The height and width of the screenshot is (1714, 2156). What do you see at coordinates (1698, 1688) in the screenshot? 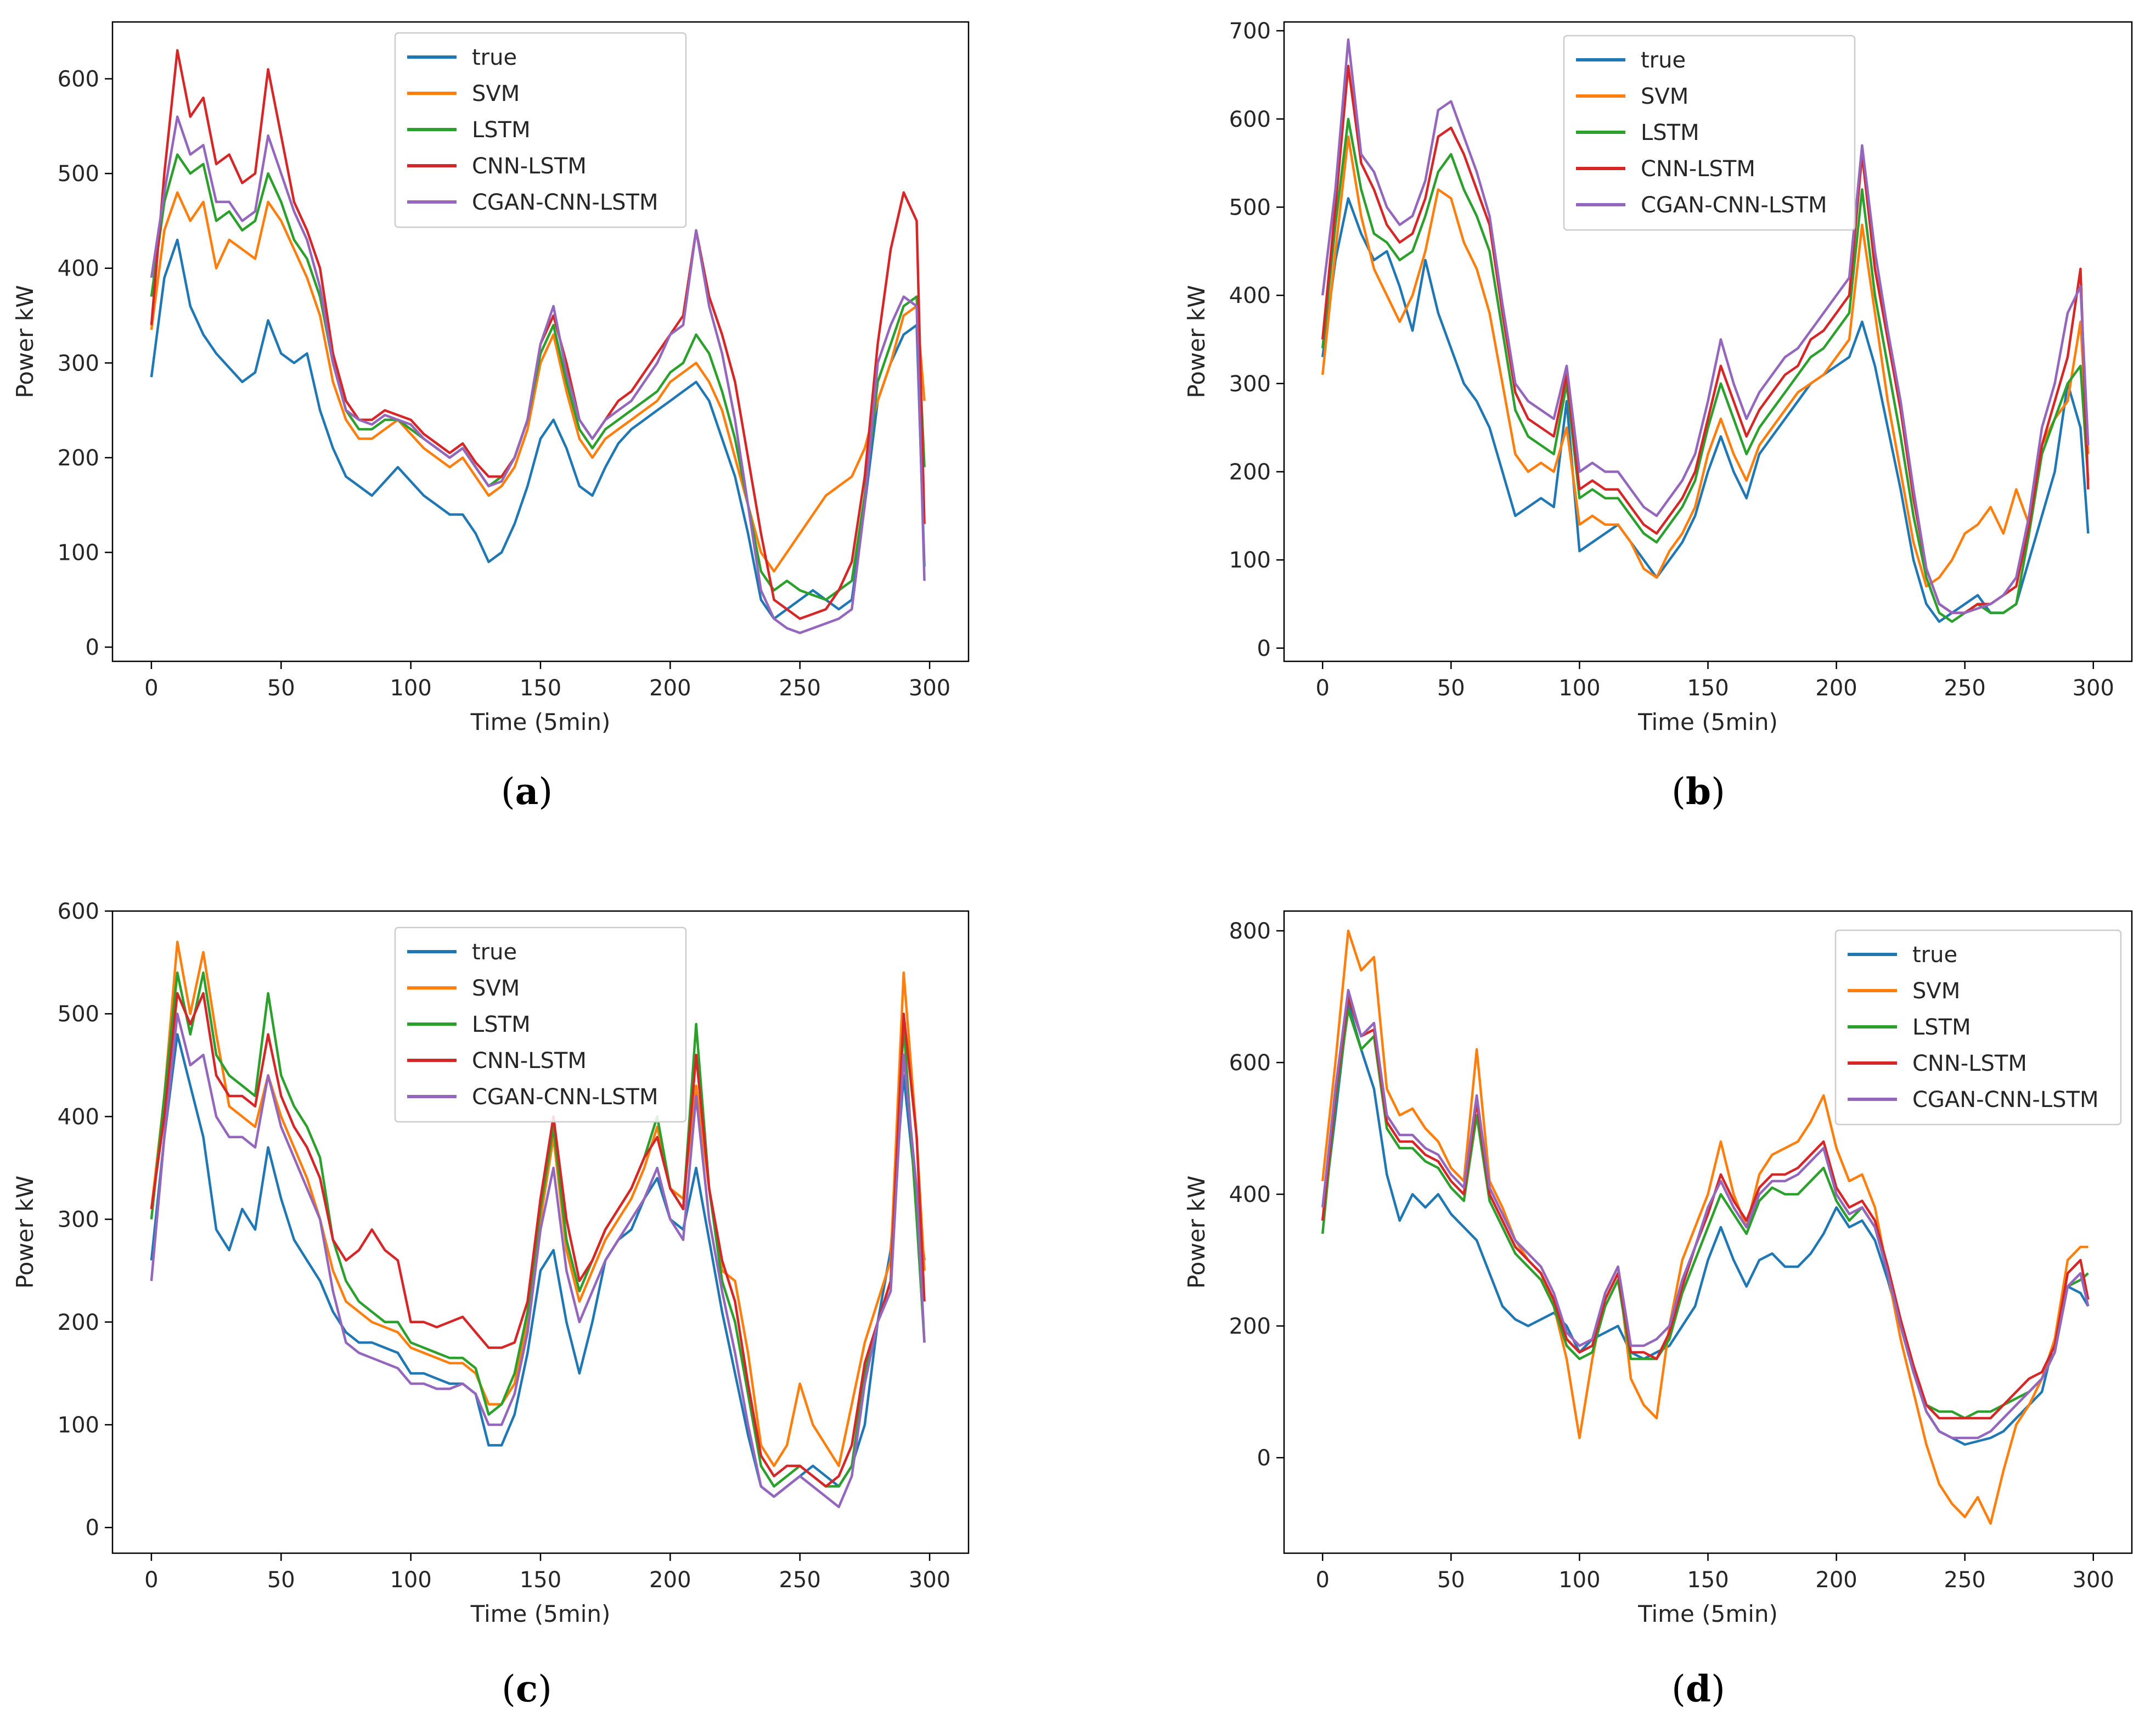
I see `panel-caption: (d)` at bounding box center [1698, 1688].